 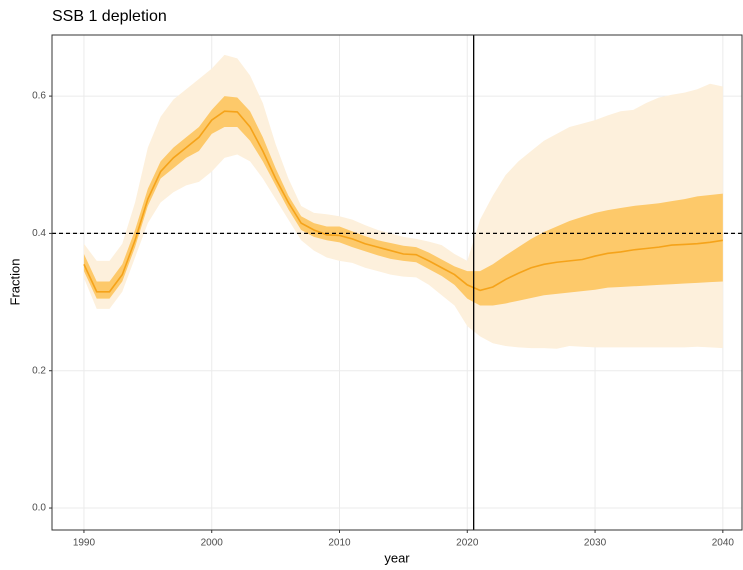 What do you see at coordinates (84, 543) in the screenshot?
I see `x-tick-label: 1990` at bounding box center [84, 543].